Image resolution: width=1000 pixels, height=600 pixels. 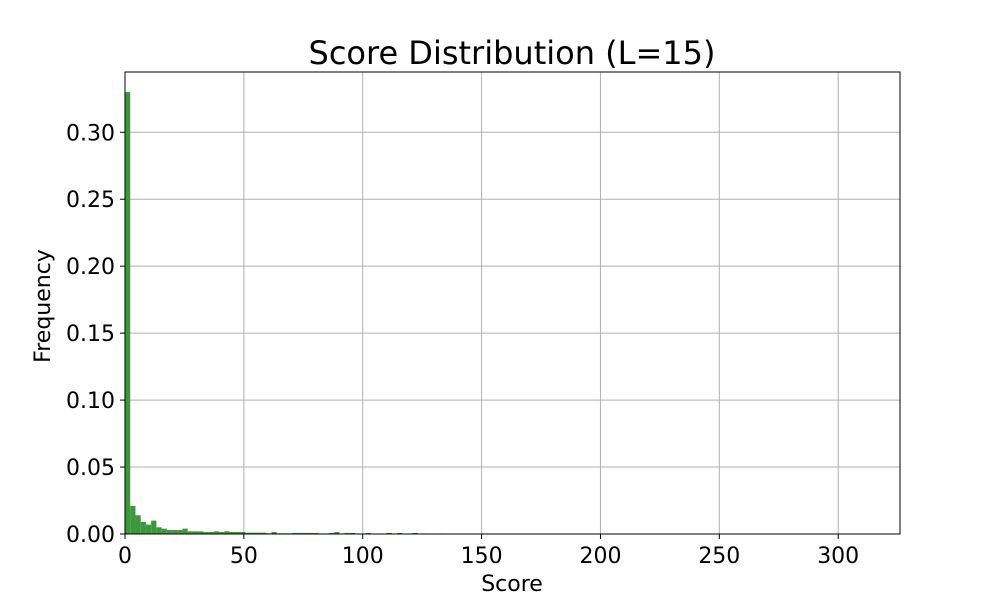 What do you see at coordinates (90, 267) in the screenshot?
I see `y-tick-label: 0.20` at bounding box center [90, 267].